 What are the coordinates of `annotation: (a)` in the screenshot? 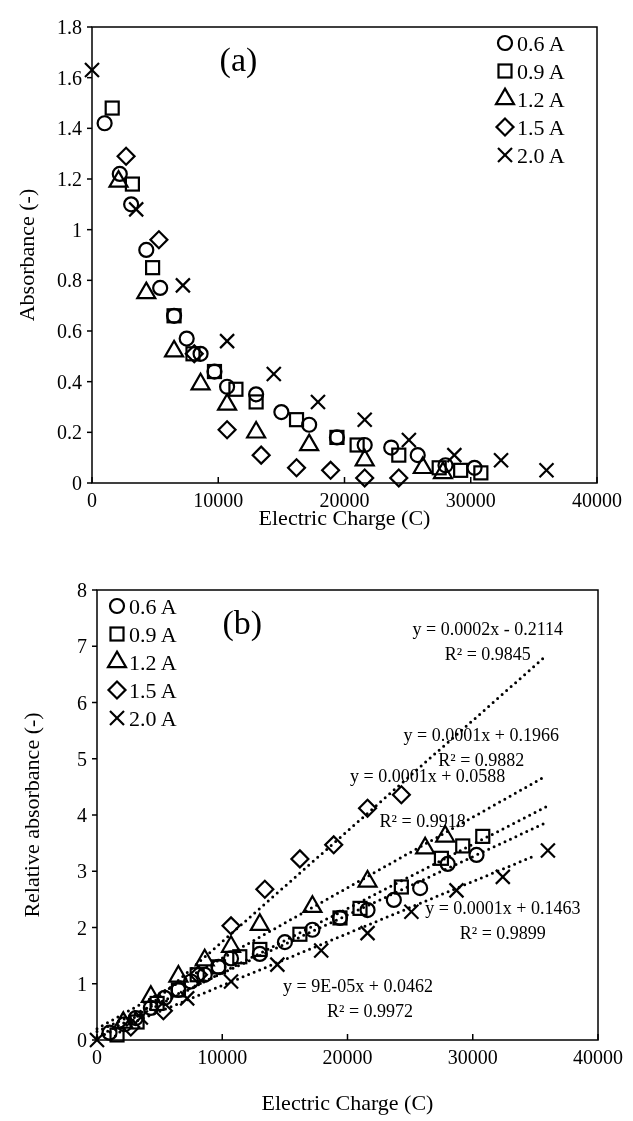 It's located at (238, 59).